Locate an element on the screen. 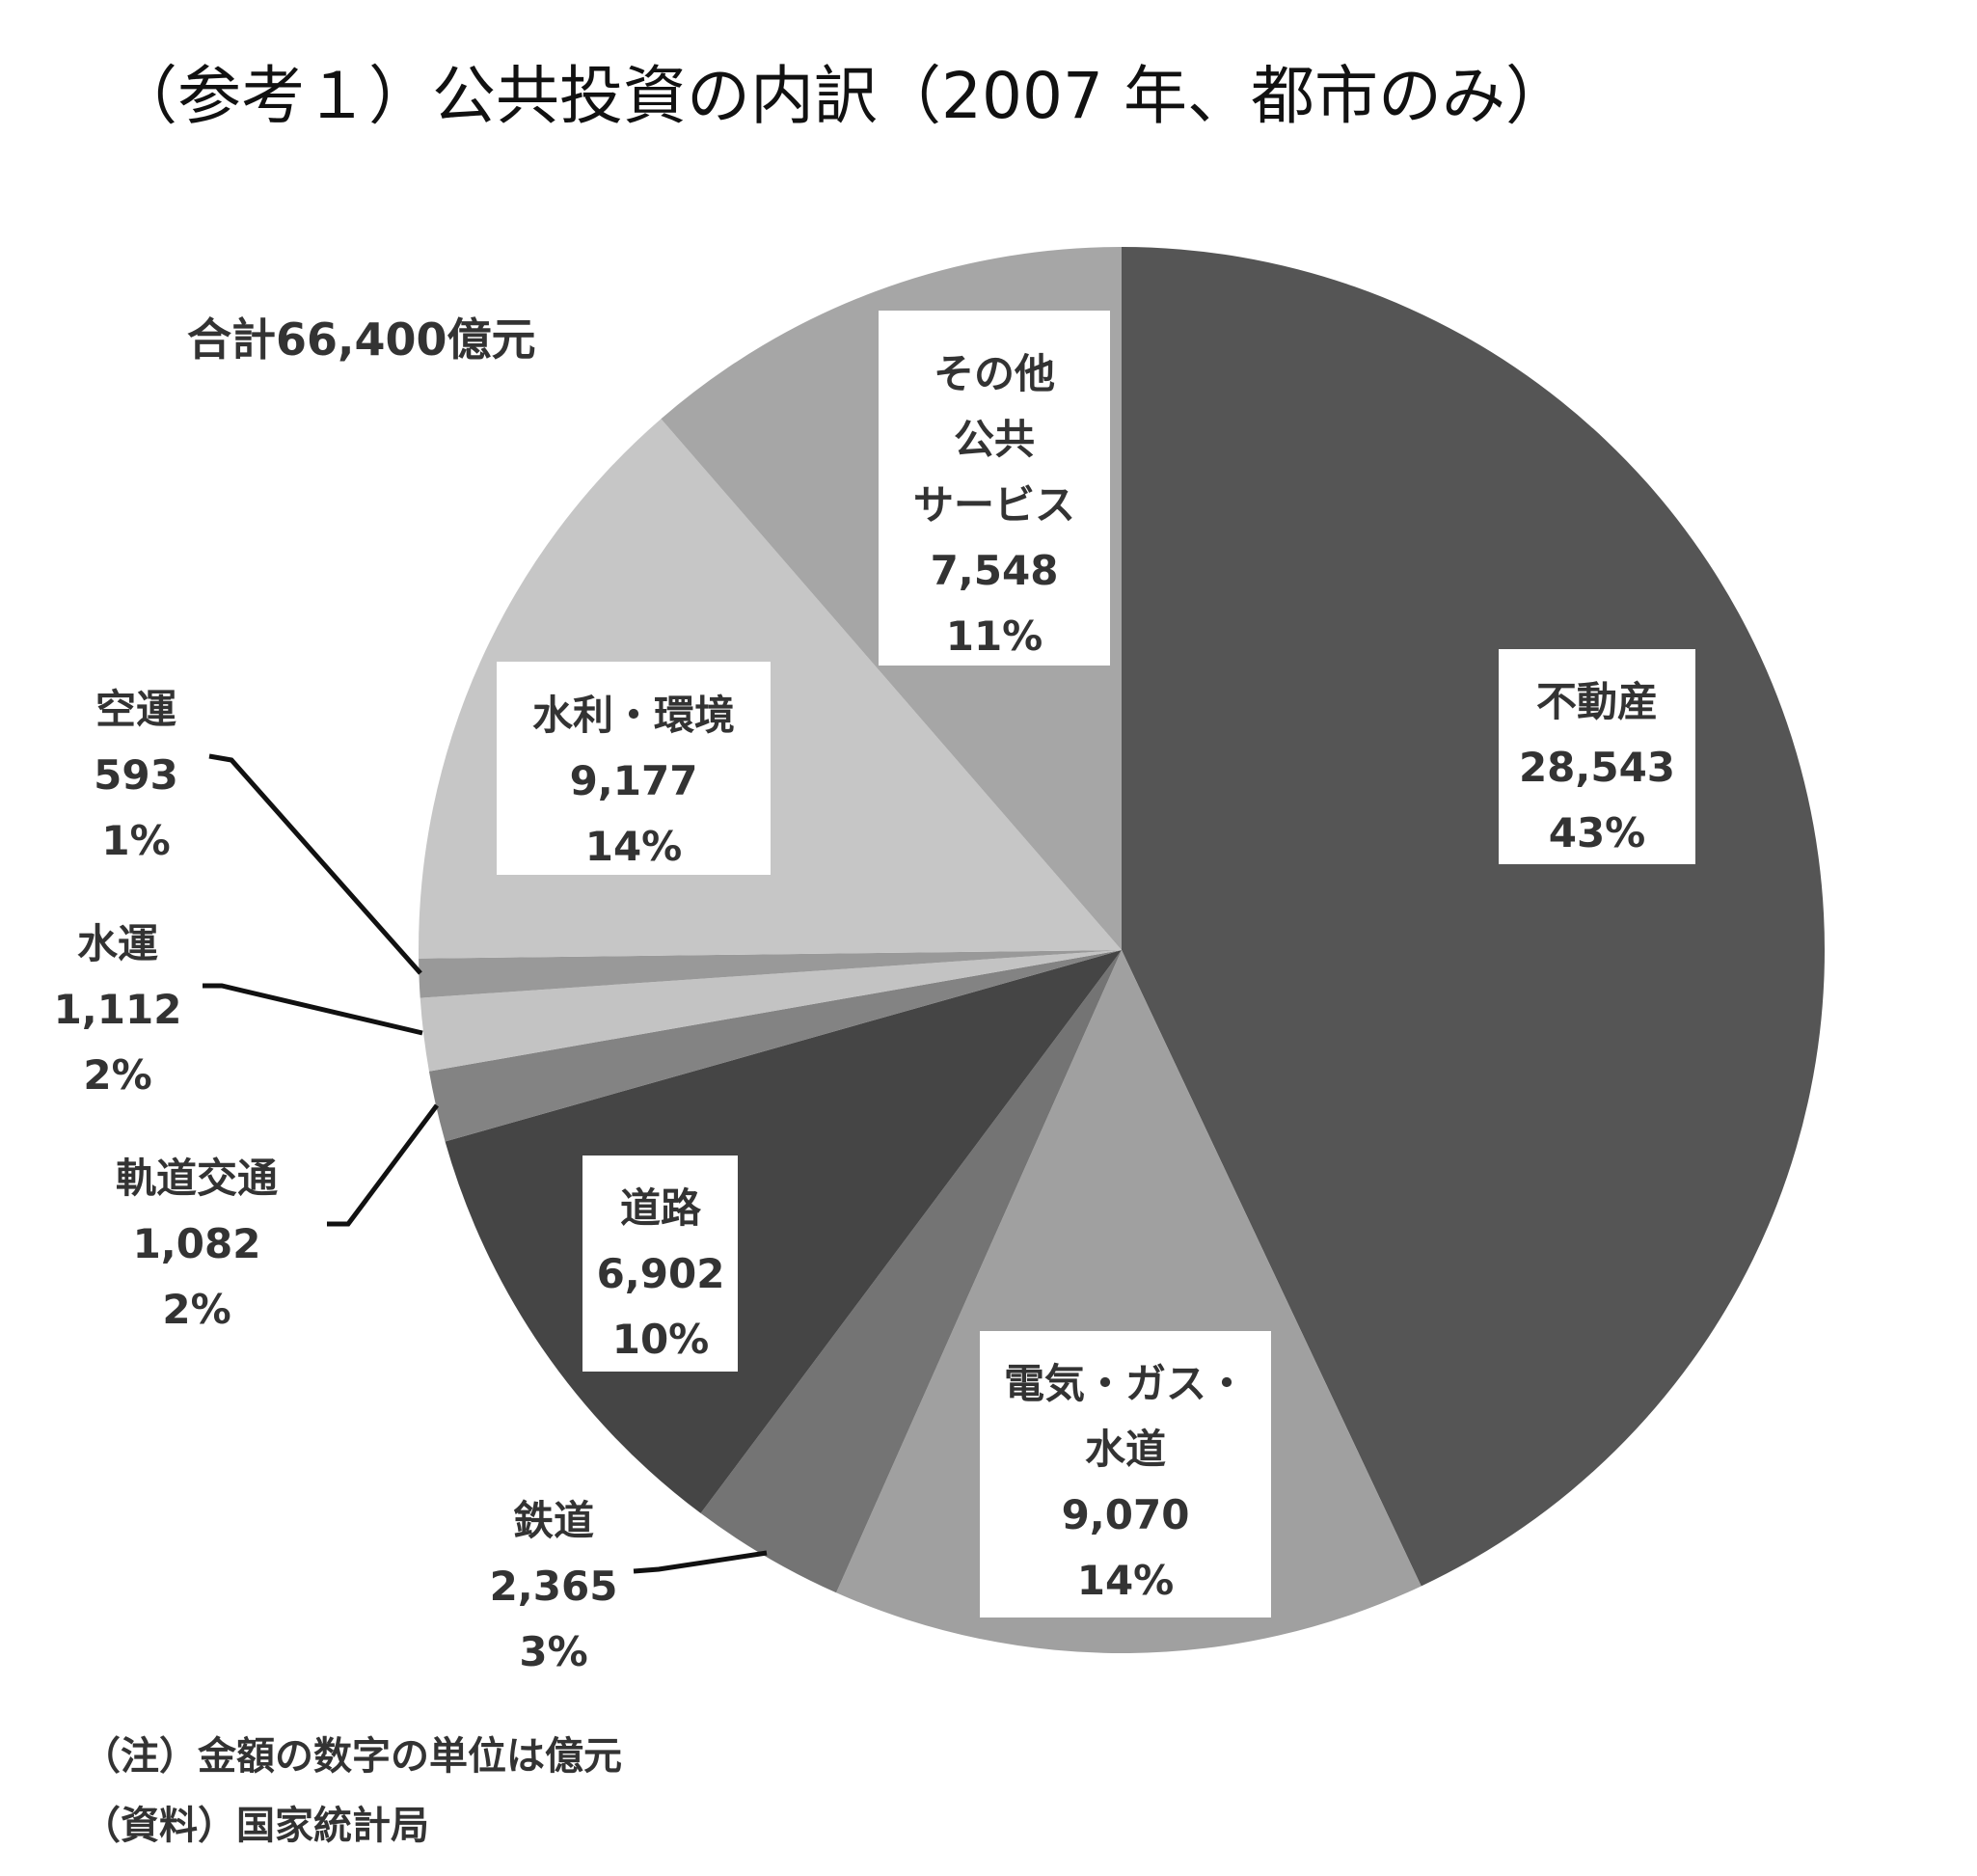  slice-value-label: 1,082 is located at coordinates (197, 1243).